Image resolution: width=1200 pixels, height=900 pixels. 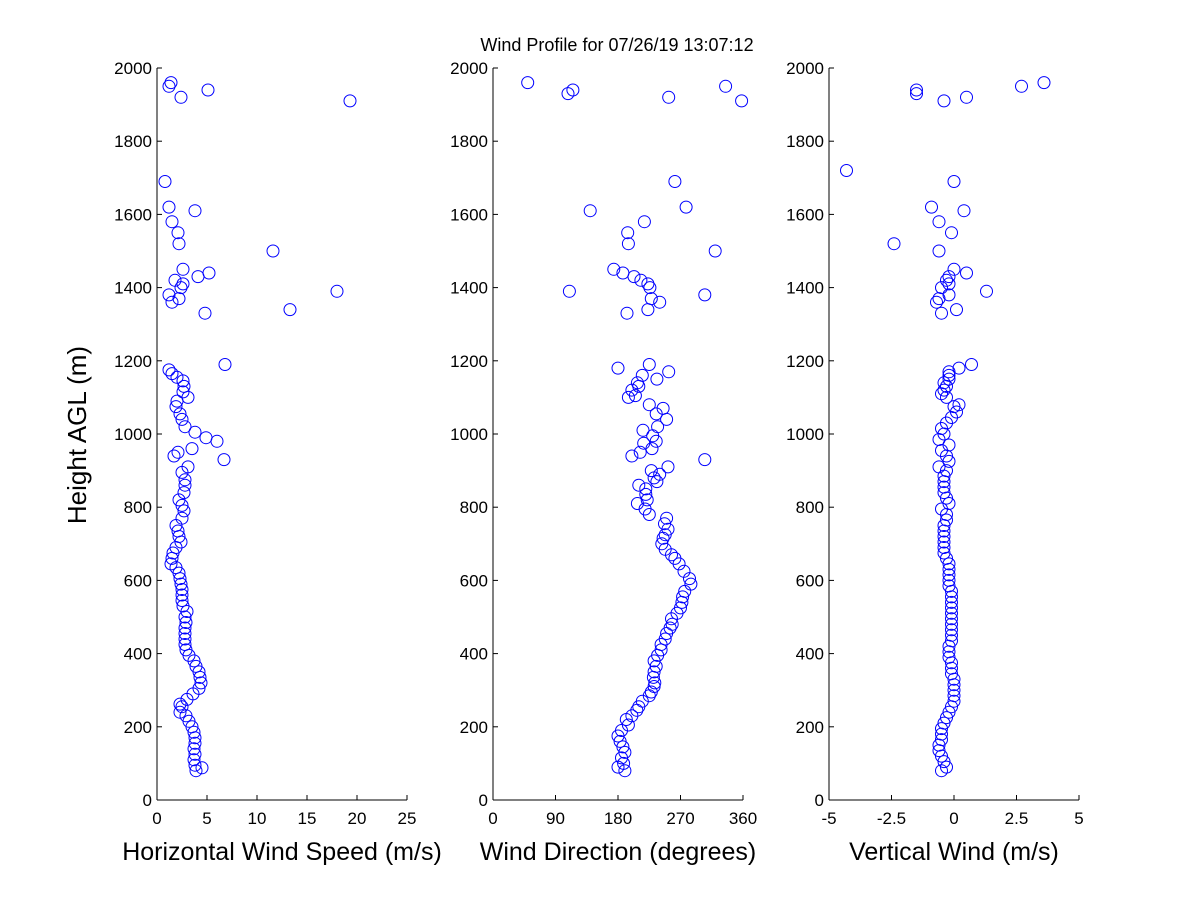 I want to click on x-tick-label: 270, so click(x=680, y=818).